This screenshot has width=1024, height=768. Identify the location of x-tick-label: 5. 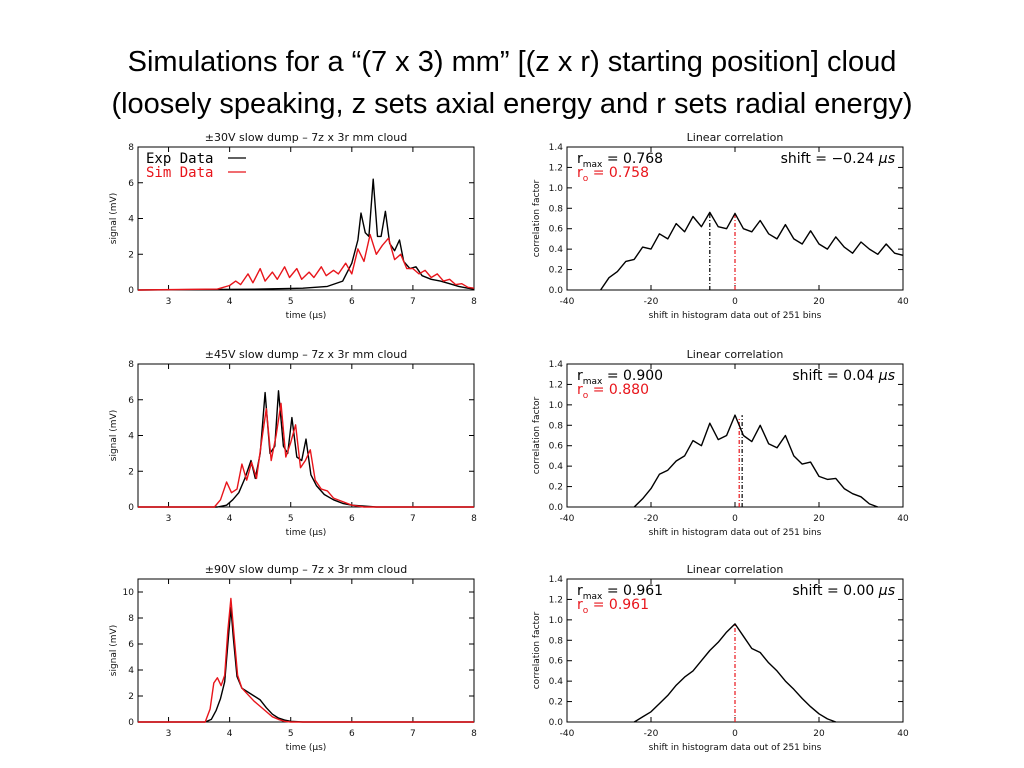
(291, 302).